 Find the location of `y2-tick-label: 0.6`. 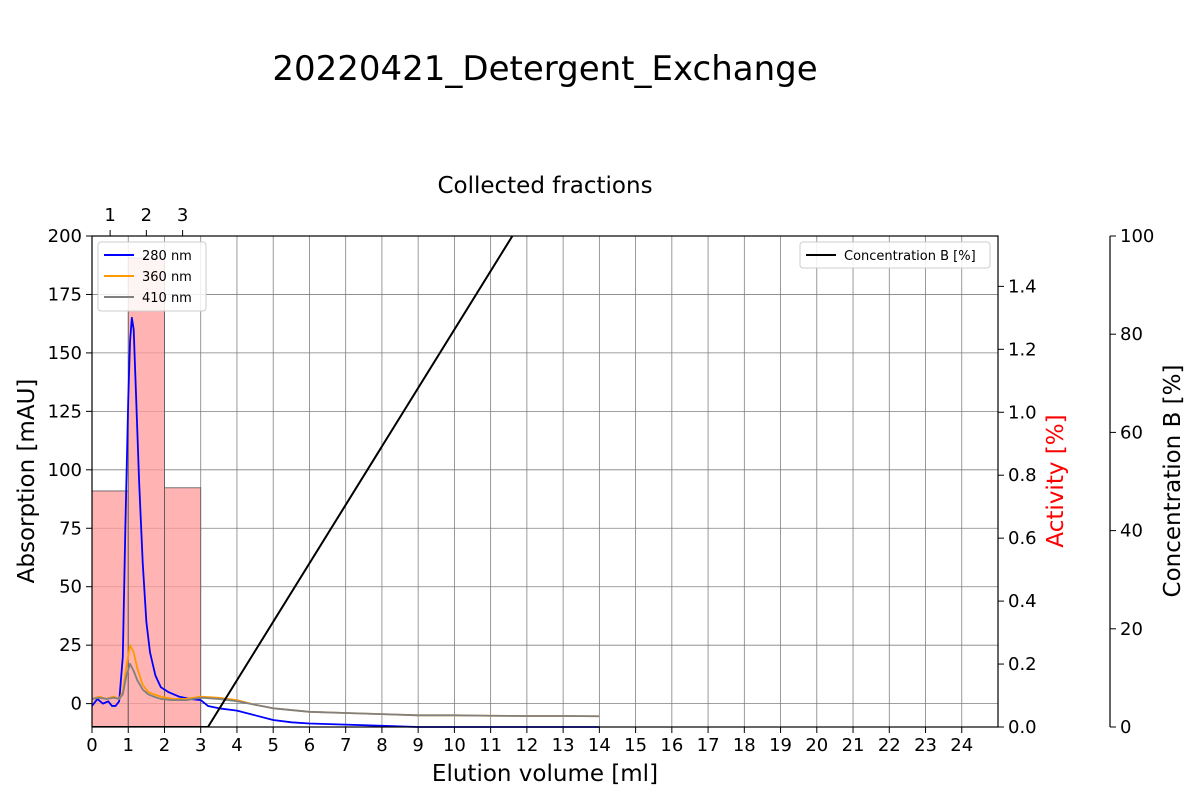

y2-tick-label: 0.6 is located at coordinates (1022, 538).